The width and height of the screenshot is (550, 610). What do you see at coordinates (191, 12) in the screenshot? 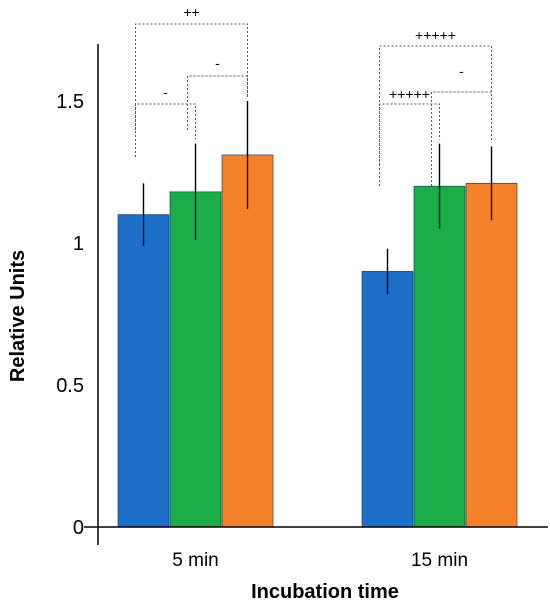
I see `significance-label: ++` at bounding box center [191, 12].